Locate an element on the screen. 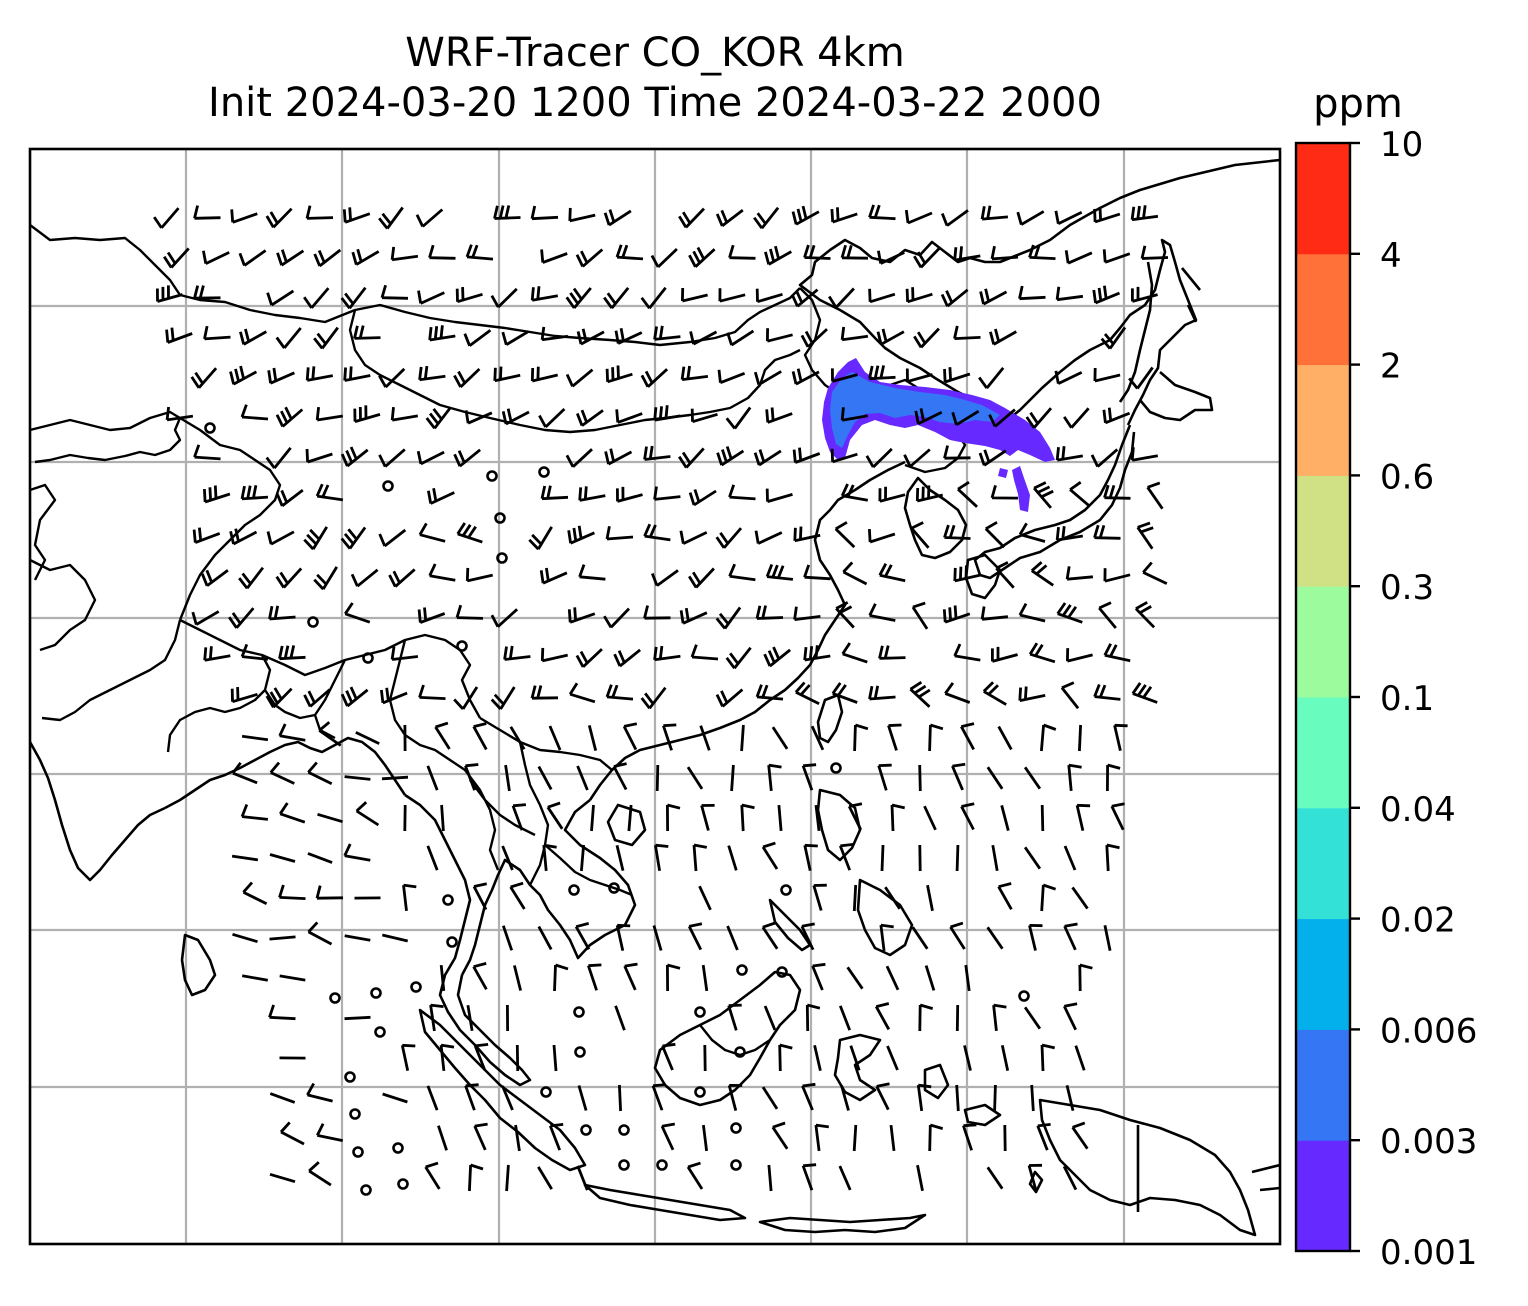  coastline-borneo is located at coordinates (727, 1038).